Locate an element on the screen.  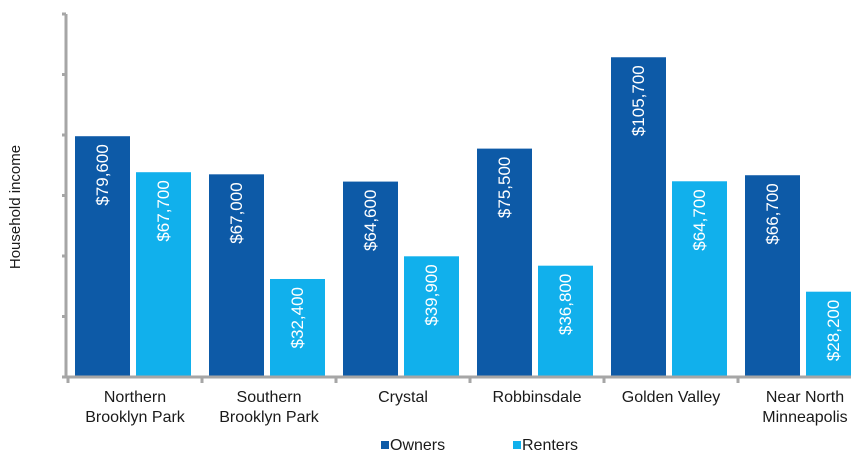
x-tick-label: Robbinsdale is located at coordinates (537, 397).